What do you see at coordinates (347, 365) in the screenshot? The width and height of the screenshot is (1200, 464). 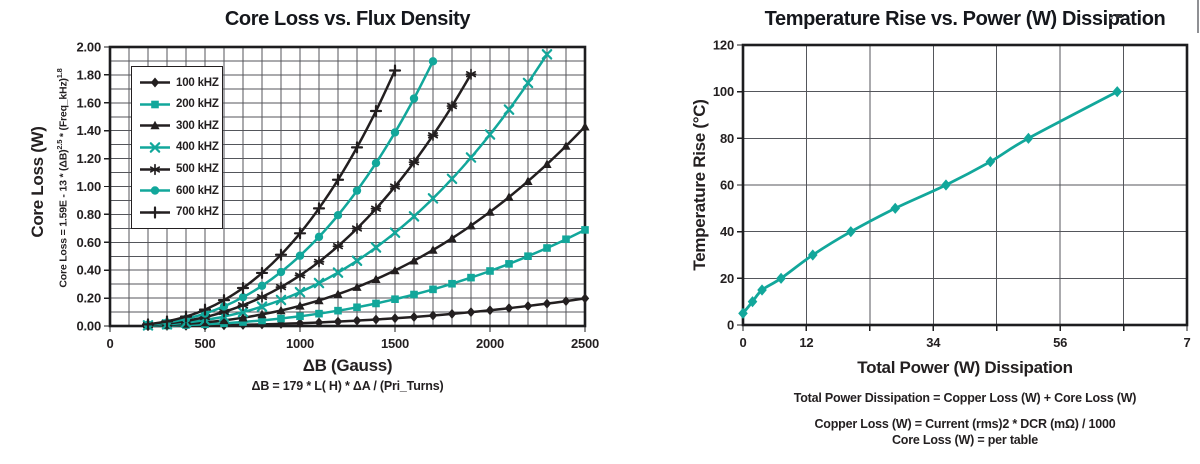 I see `core-loss-x-axis-label: ΔB (Gauss)` at bounding box center [347, 365].